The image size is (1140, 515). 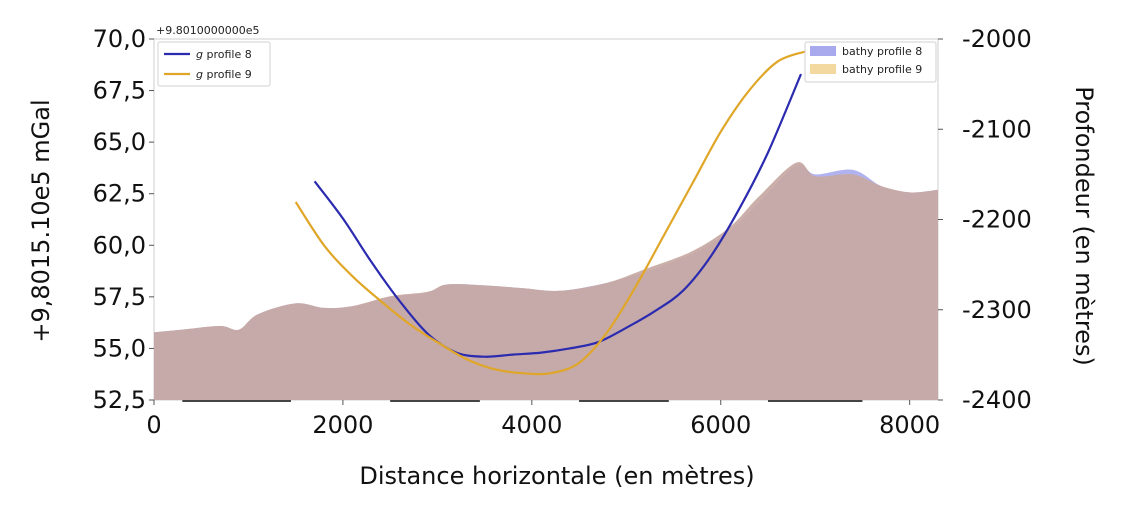 I want to click on legend-italic-g-8: g, so click(x=199, y=54).